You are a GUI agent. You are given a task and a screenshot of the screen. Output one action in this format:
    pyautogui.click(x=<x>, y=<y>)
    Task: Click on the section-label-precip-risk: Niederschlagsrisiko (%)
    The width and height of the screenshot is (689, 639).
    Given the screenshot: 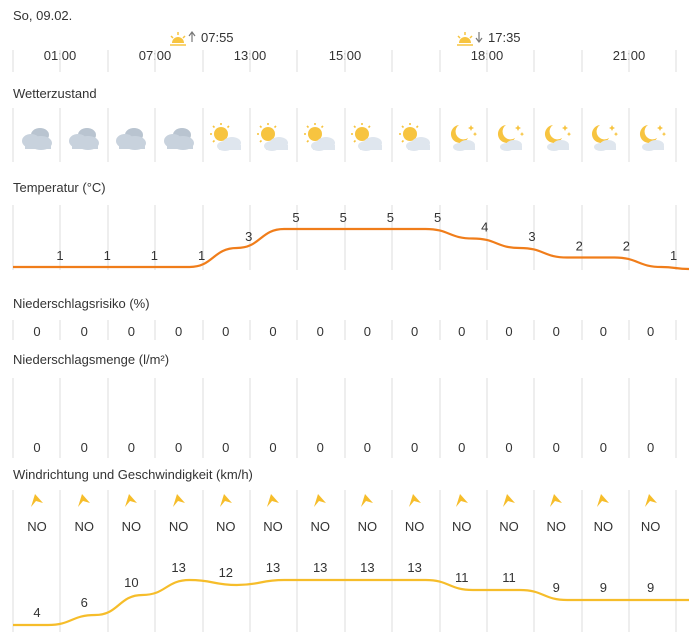 What is the action you would take?
    pyautogui.click(x=81, y=303)
    